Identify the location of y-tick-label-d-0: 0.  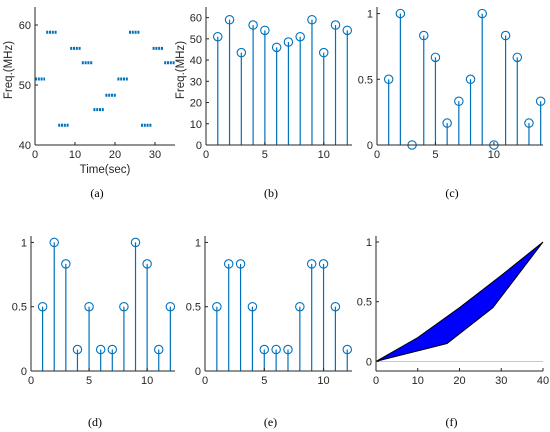
(24, 372).